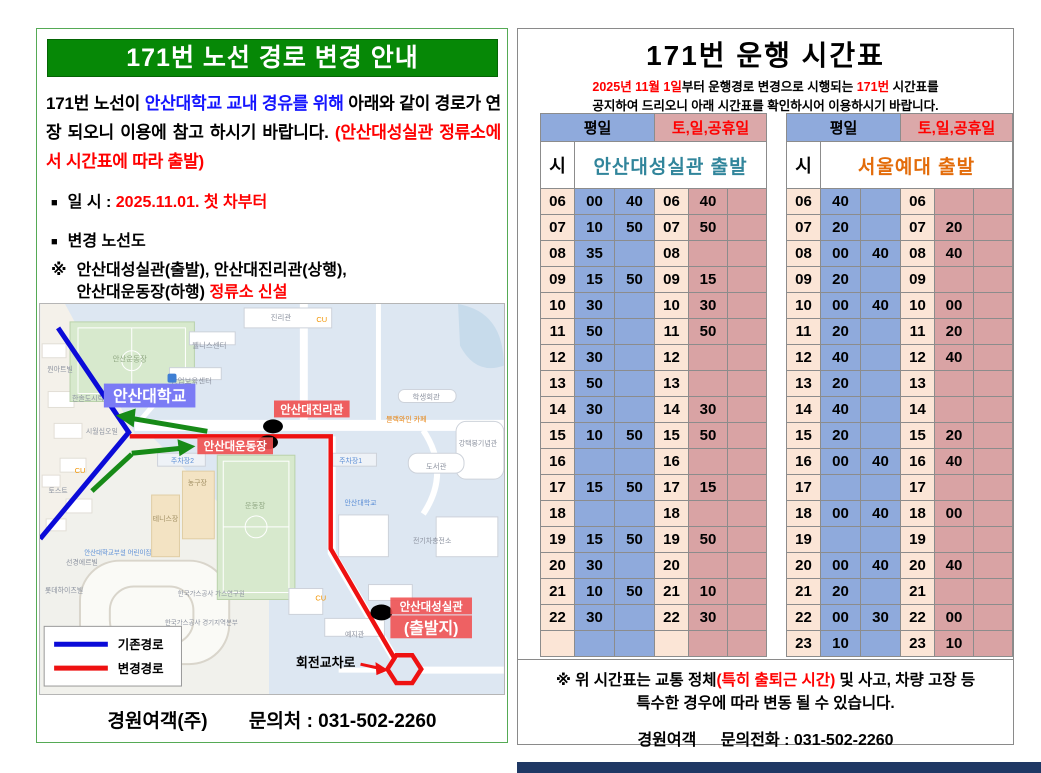 The width and height of the screenshot is (1041, 773). I want to click on right-footer: 경원여객 문의전화 : 031-502-2260, so click(765, 741).